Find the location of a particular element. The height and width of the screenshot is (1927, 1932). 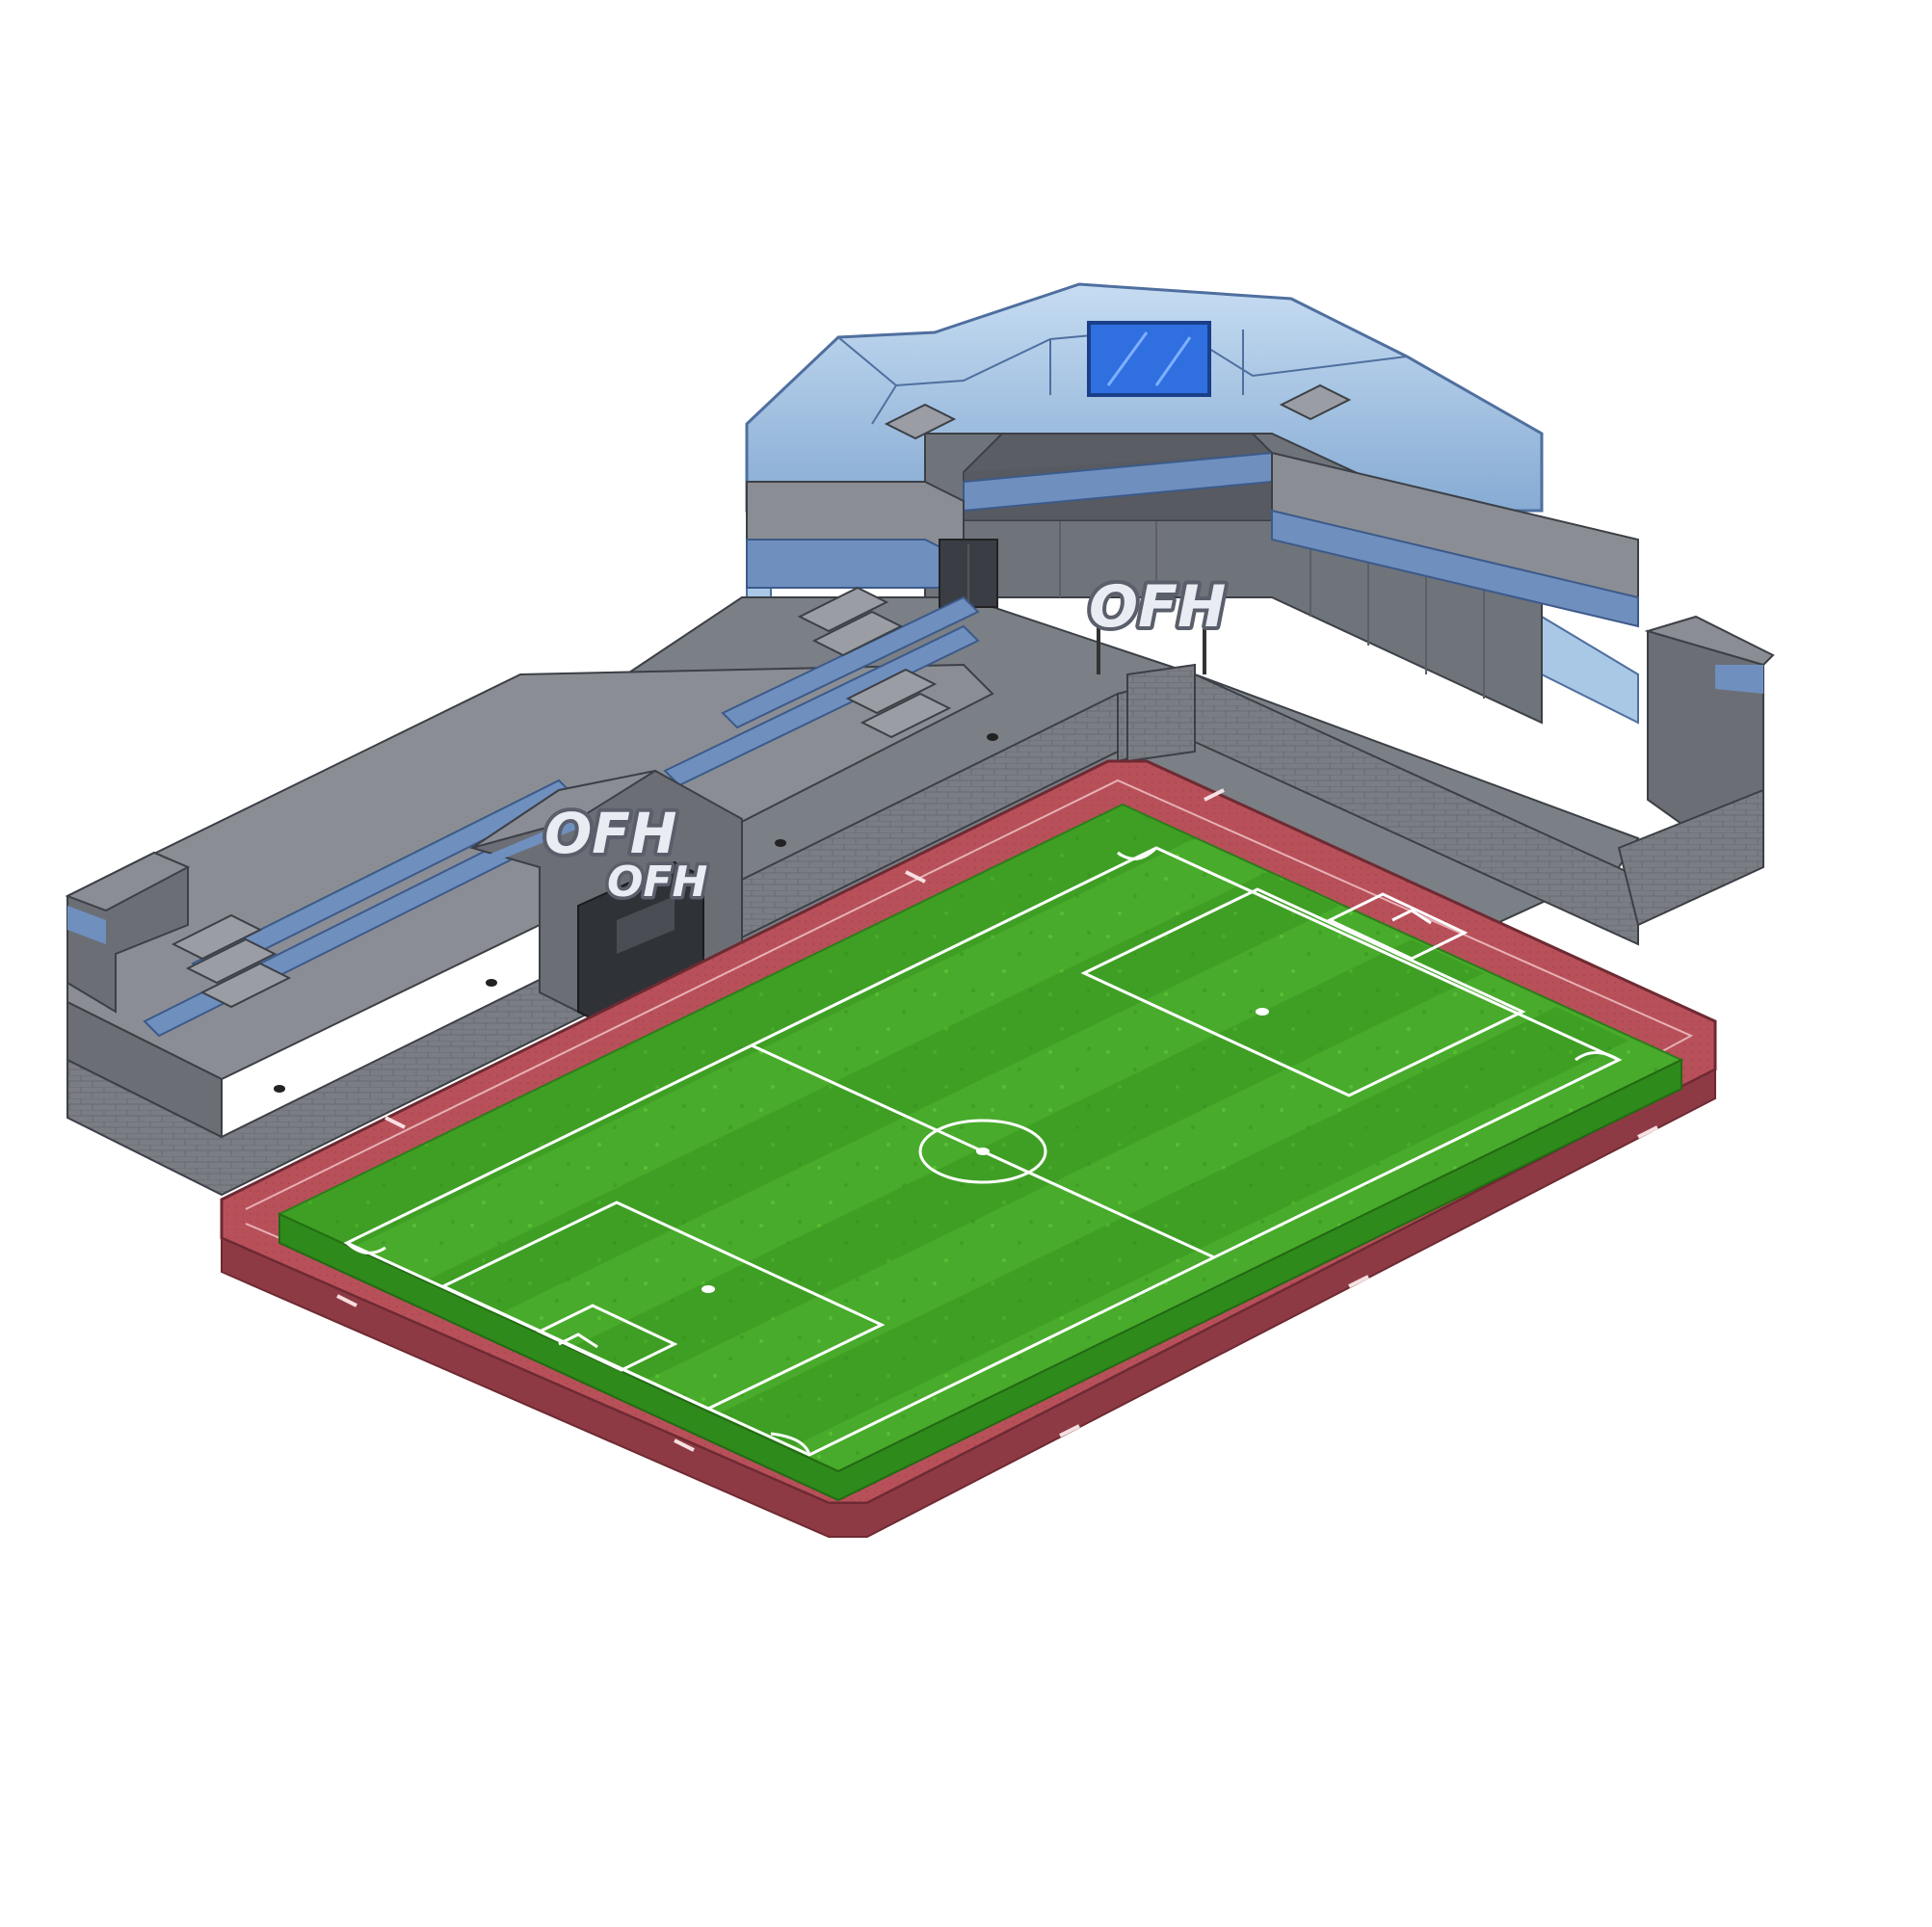

ofh-sign-lower-text: OFH is located at coordinates (657, 883).